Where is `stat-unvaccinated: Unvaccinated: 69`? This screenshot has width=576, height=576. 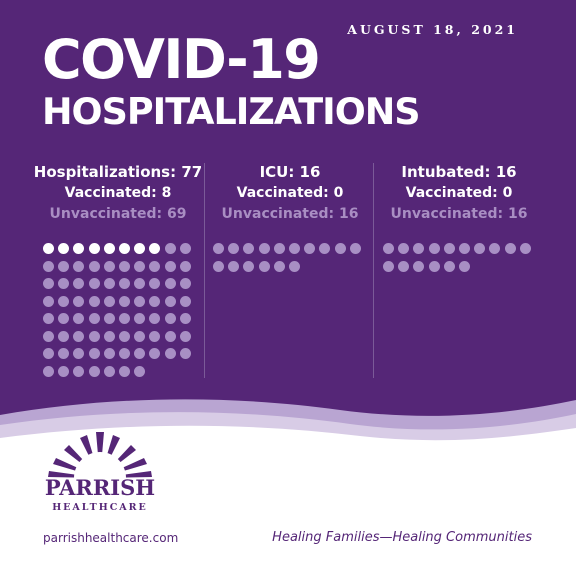 stat-unvaccinated: Unvaccinated: 69 is located at coordinates (118, 214).